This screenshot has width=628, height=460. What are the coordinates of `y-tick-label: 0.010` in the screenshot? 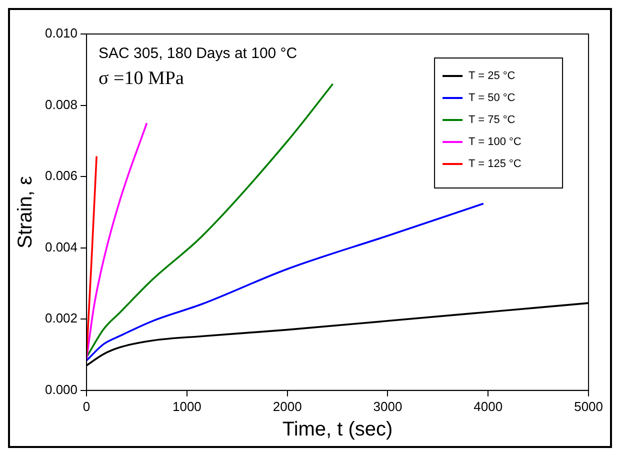 It's located at (61, 33).